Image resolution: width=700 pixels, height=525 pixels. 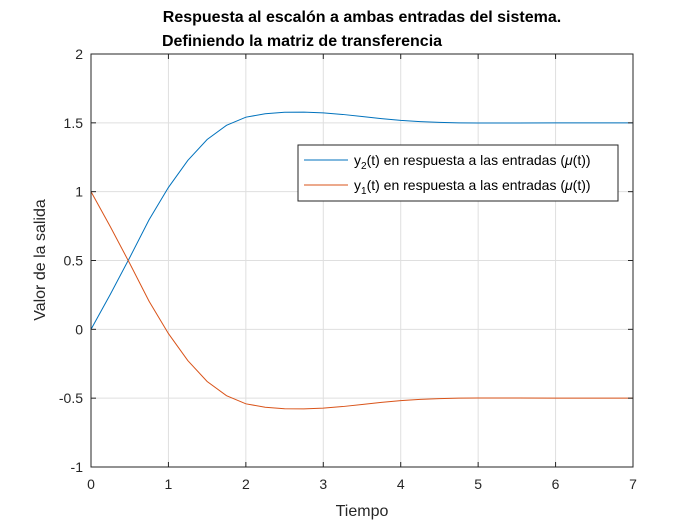 What do you see at coordinates (169, 484) in the screenshot?
I see `x-tick-label: 1` at bounding box center [169, 484].